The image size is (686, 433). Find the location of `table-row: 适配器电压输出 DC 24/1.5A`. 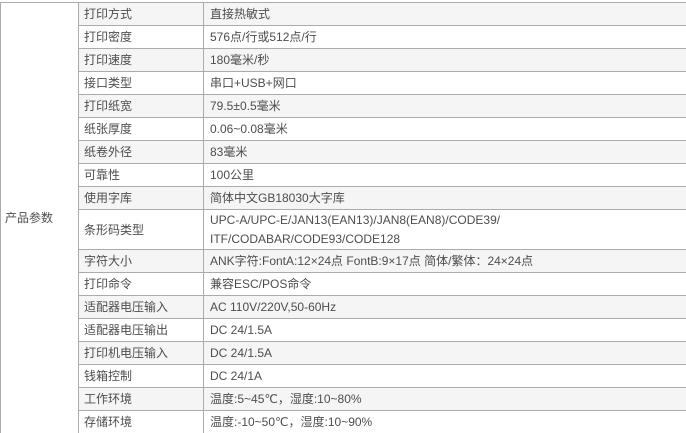

table-row: 适配器电压输出 DC 24/1.5A is located at coordinates (343, 330).